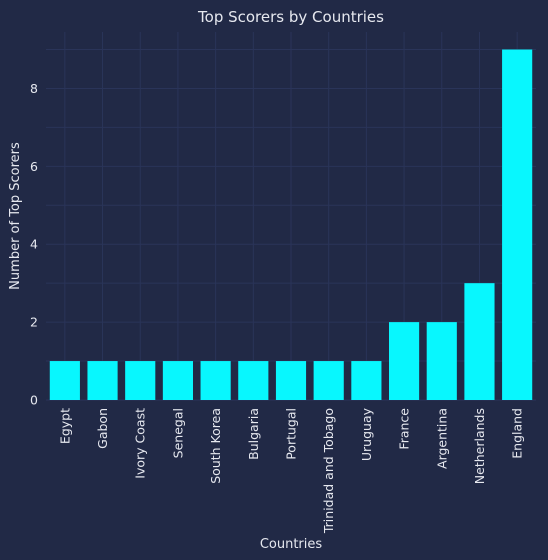 Image resolution: width=548 pixels, height=560 pixels. I want to click on y-tick-label: 0, so click(34, 400).